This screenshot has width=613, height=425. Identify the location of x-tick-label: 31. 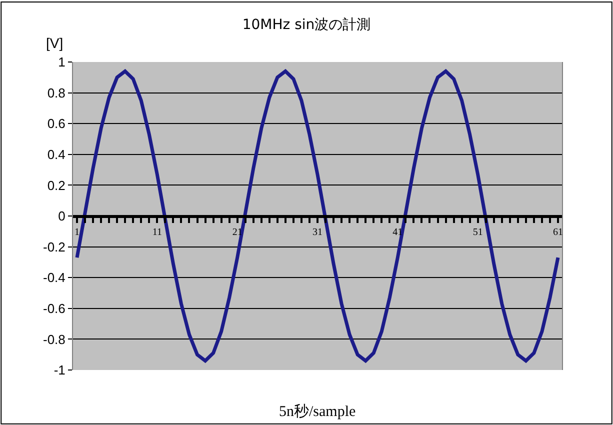
(317, 232).